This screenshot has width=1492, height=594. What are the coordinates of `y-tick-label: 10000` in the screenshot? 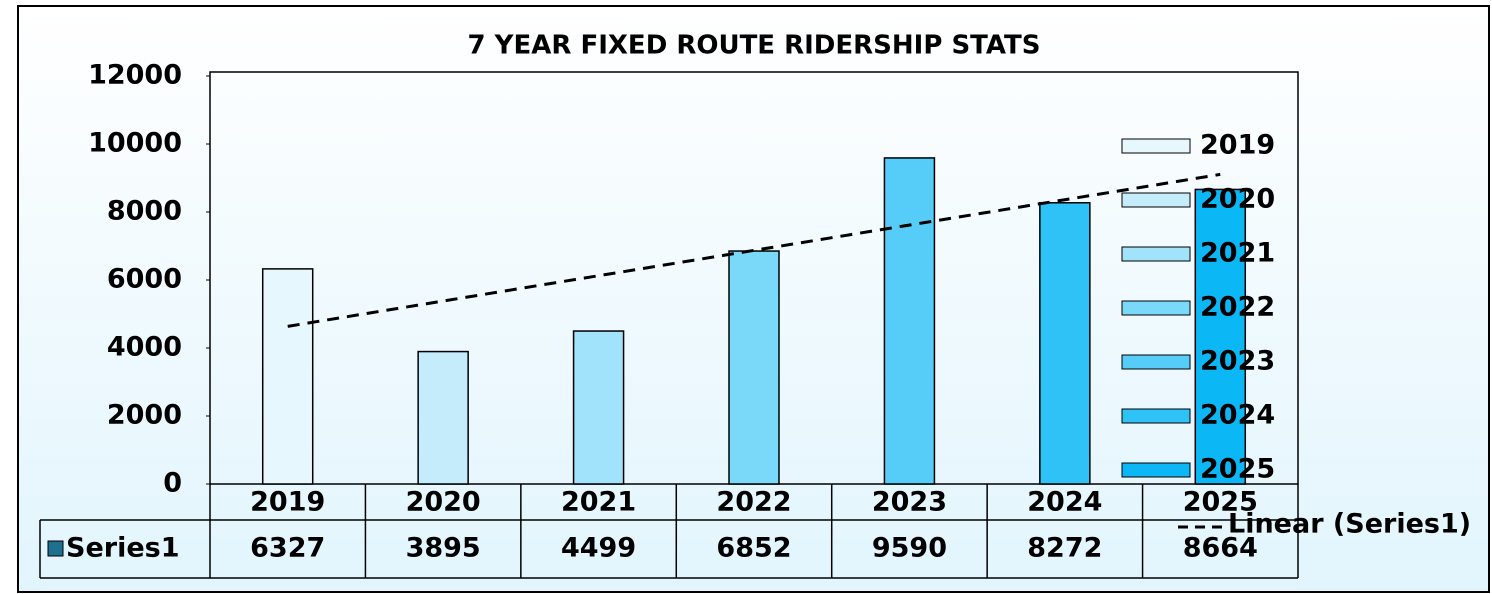 It's located at (135, 143).